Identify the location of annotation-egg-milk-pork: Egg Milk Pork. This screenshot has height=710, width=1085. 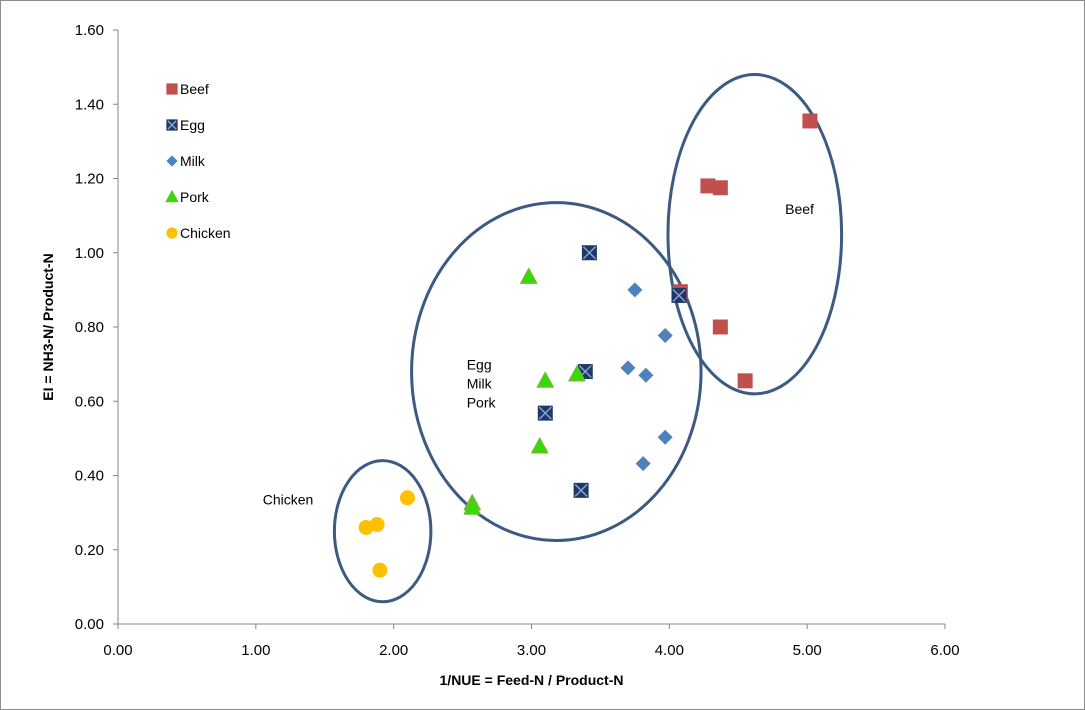
(482, 384).